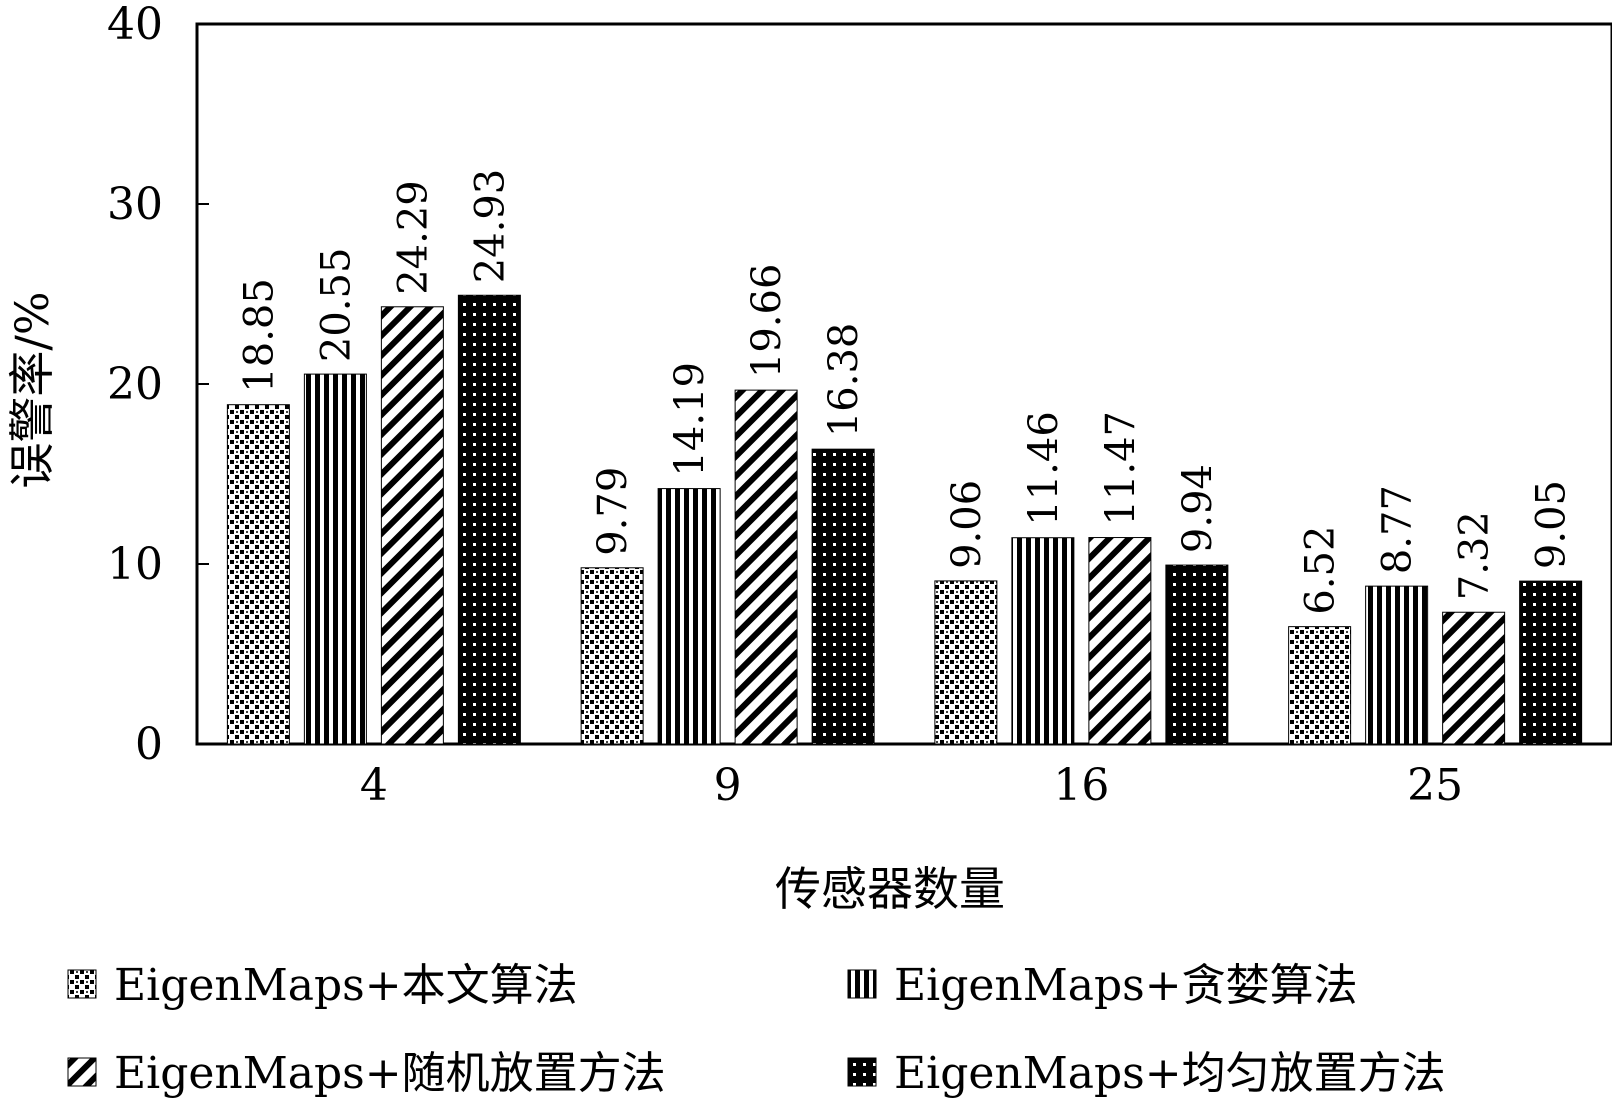 The image size is (1612, 1119). What do you see at coordinates (374, 785) in the screenshot?
I see `x-category-label: 4` at bounding box center [374, 785].